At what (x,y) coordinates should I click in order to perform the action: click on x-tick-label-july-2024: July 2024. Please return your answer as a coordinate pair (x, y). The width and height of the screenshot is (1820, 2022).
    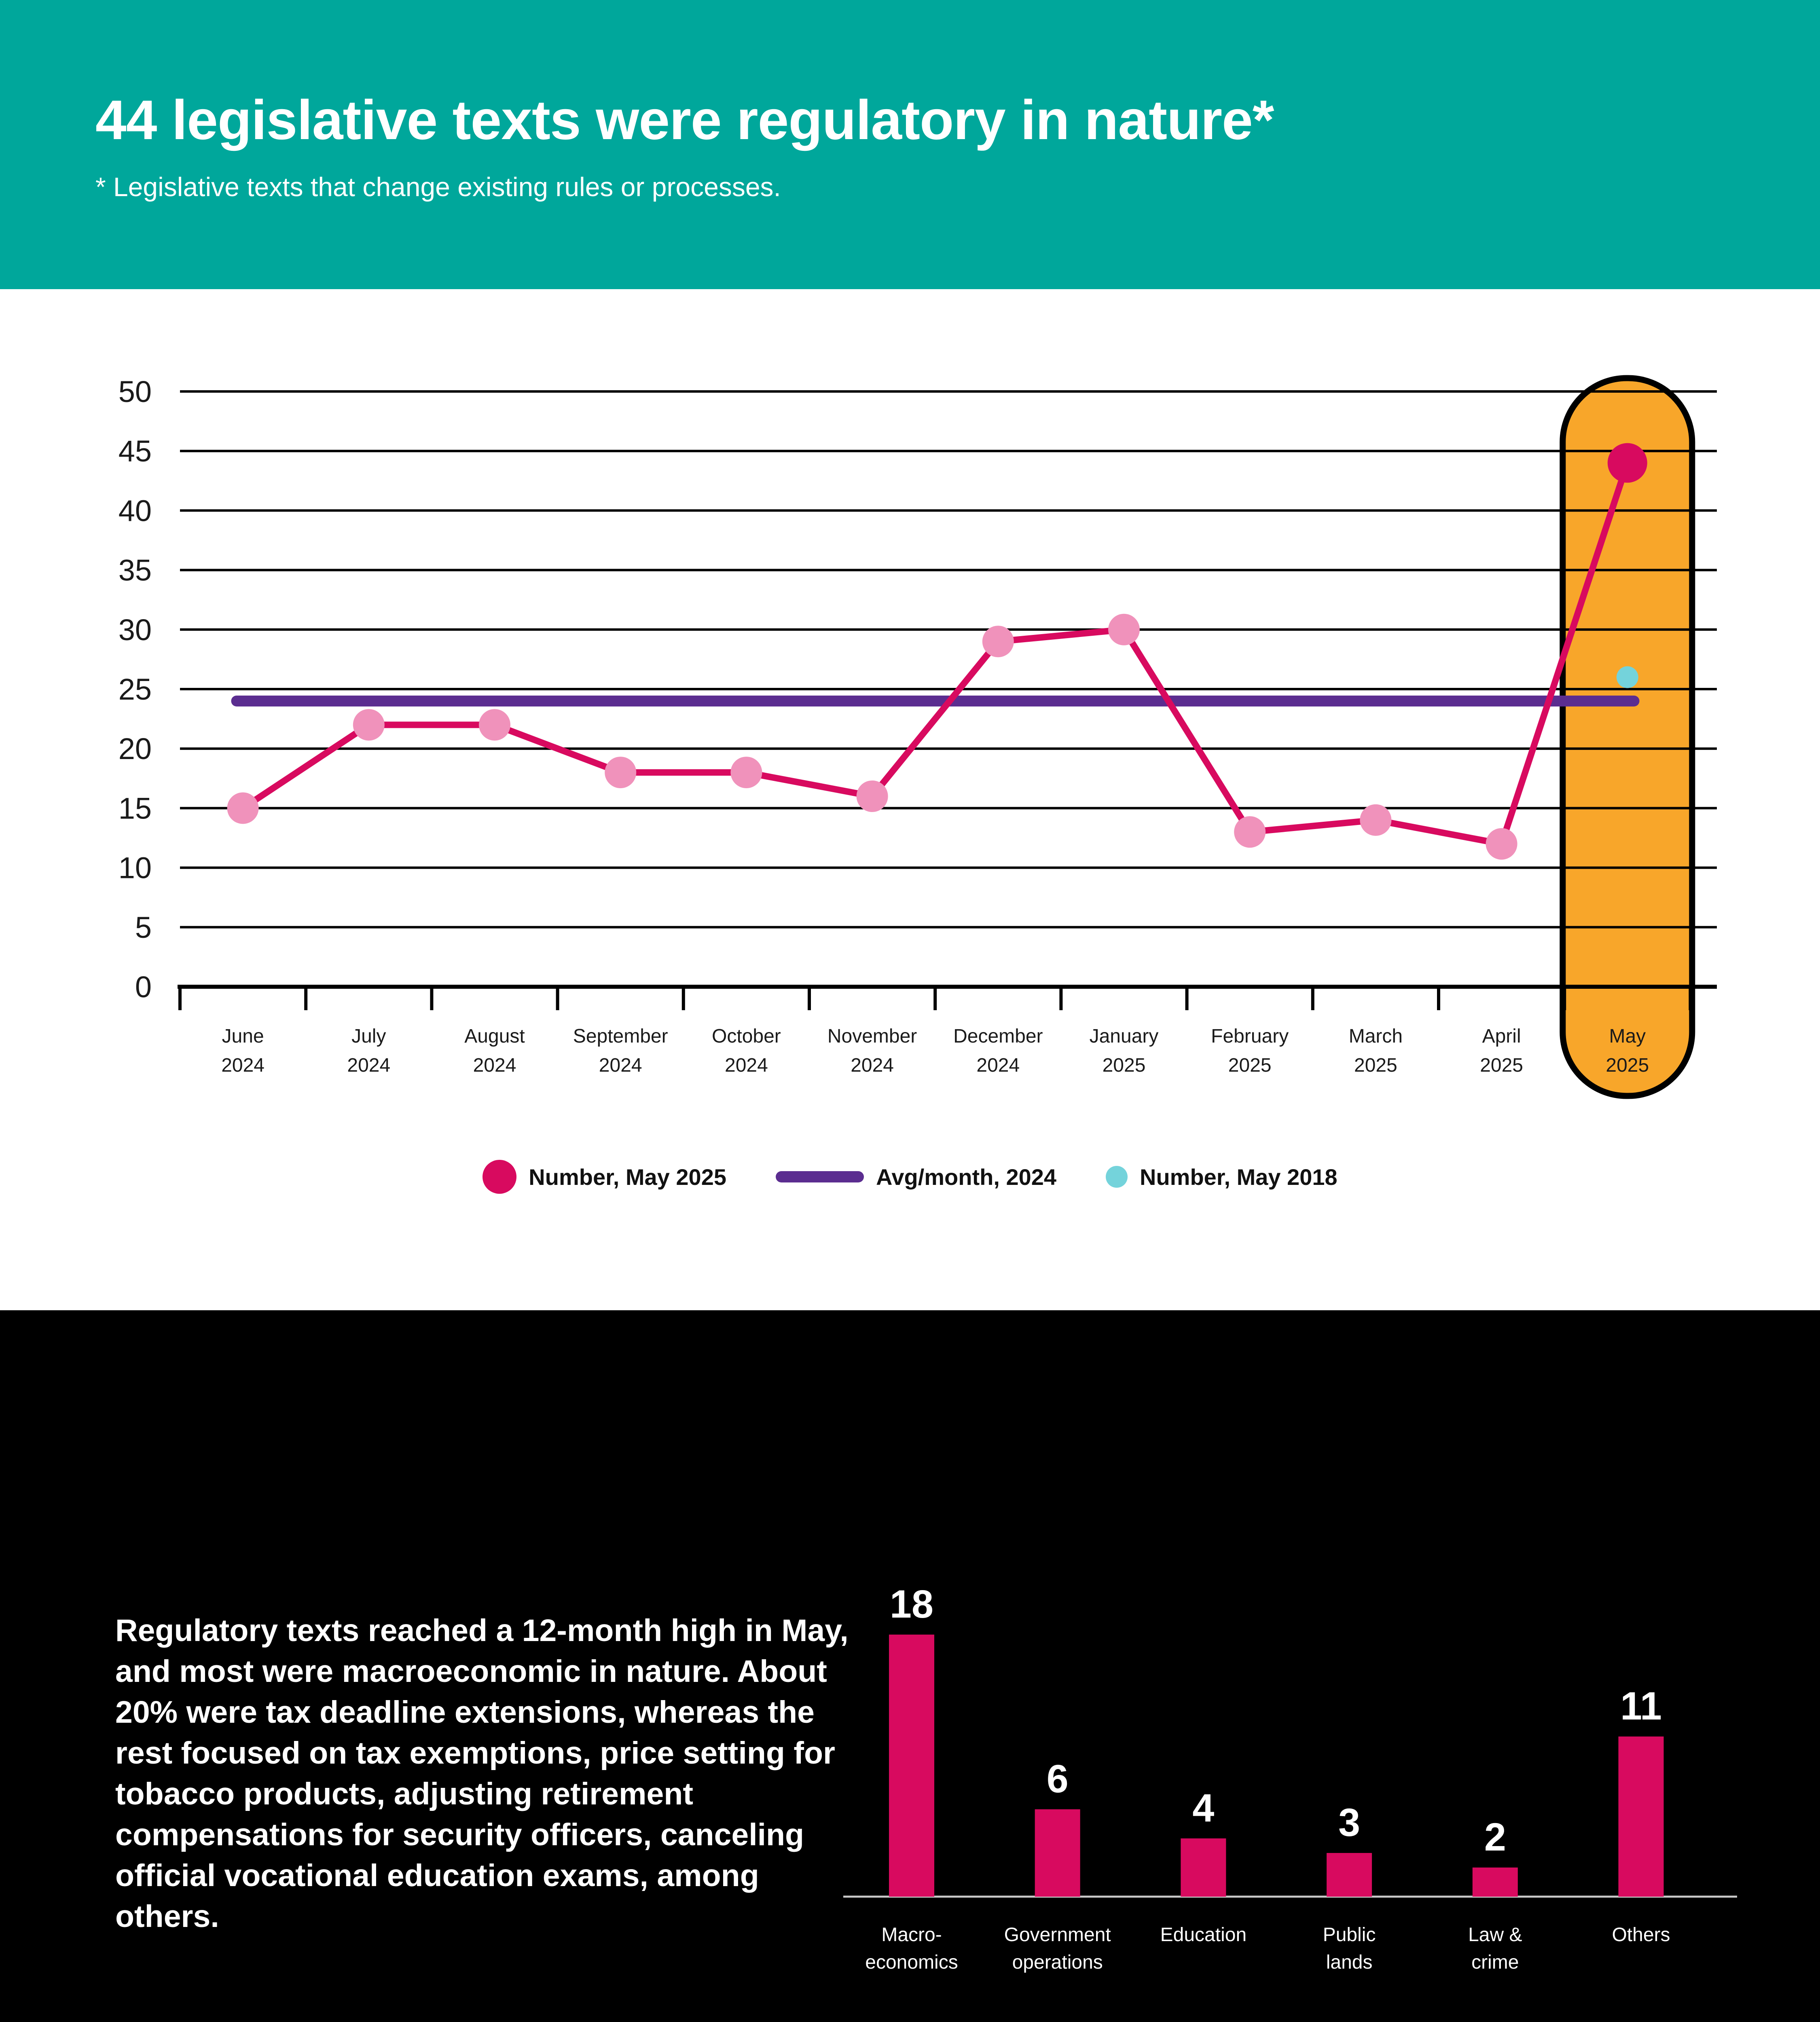
    Looking at the image, I should click on (368, 1051).